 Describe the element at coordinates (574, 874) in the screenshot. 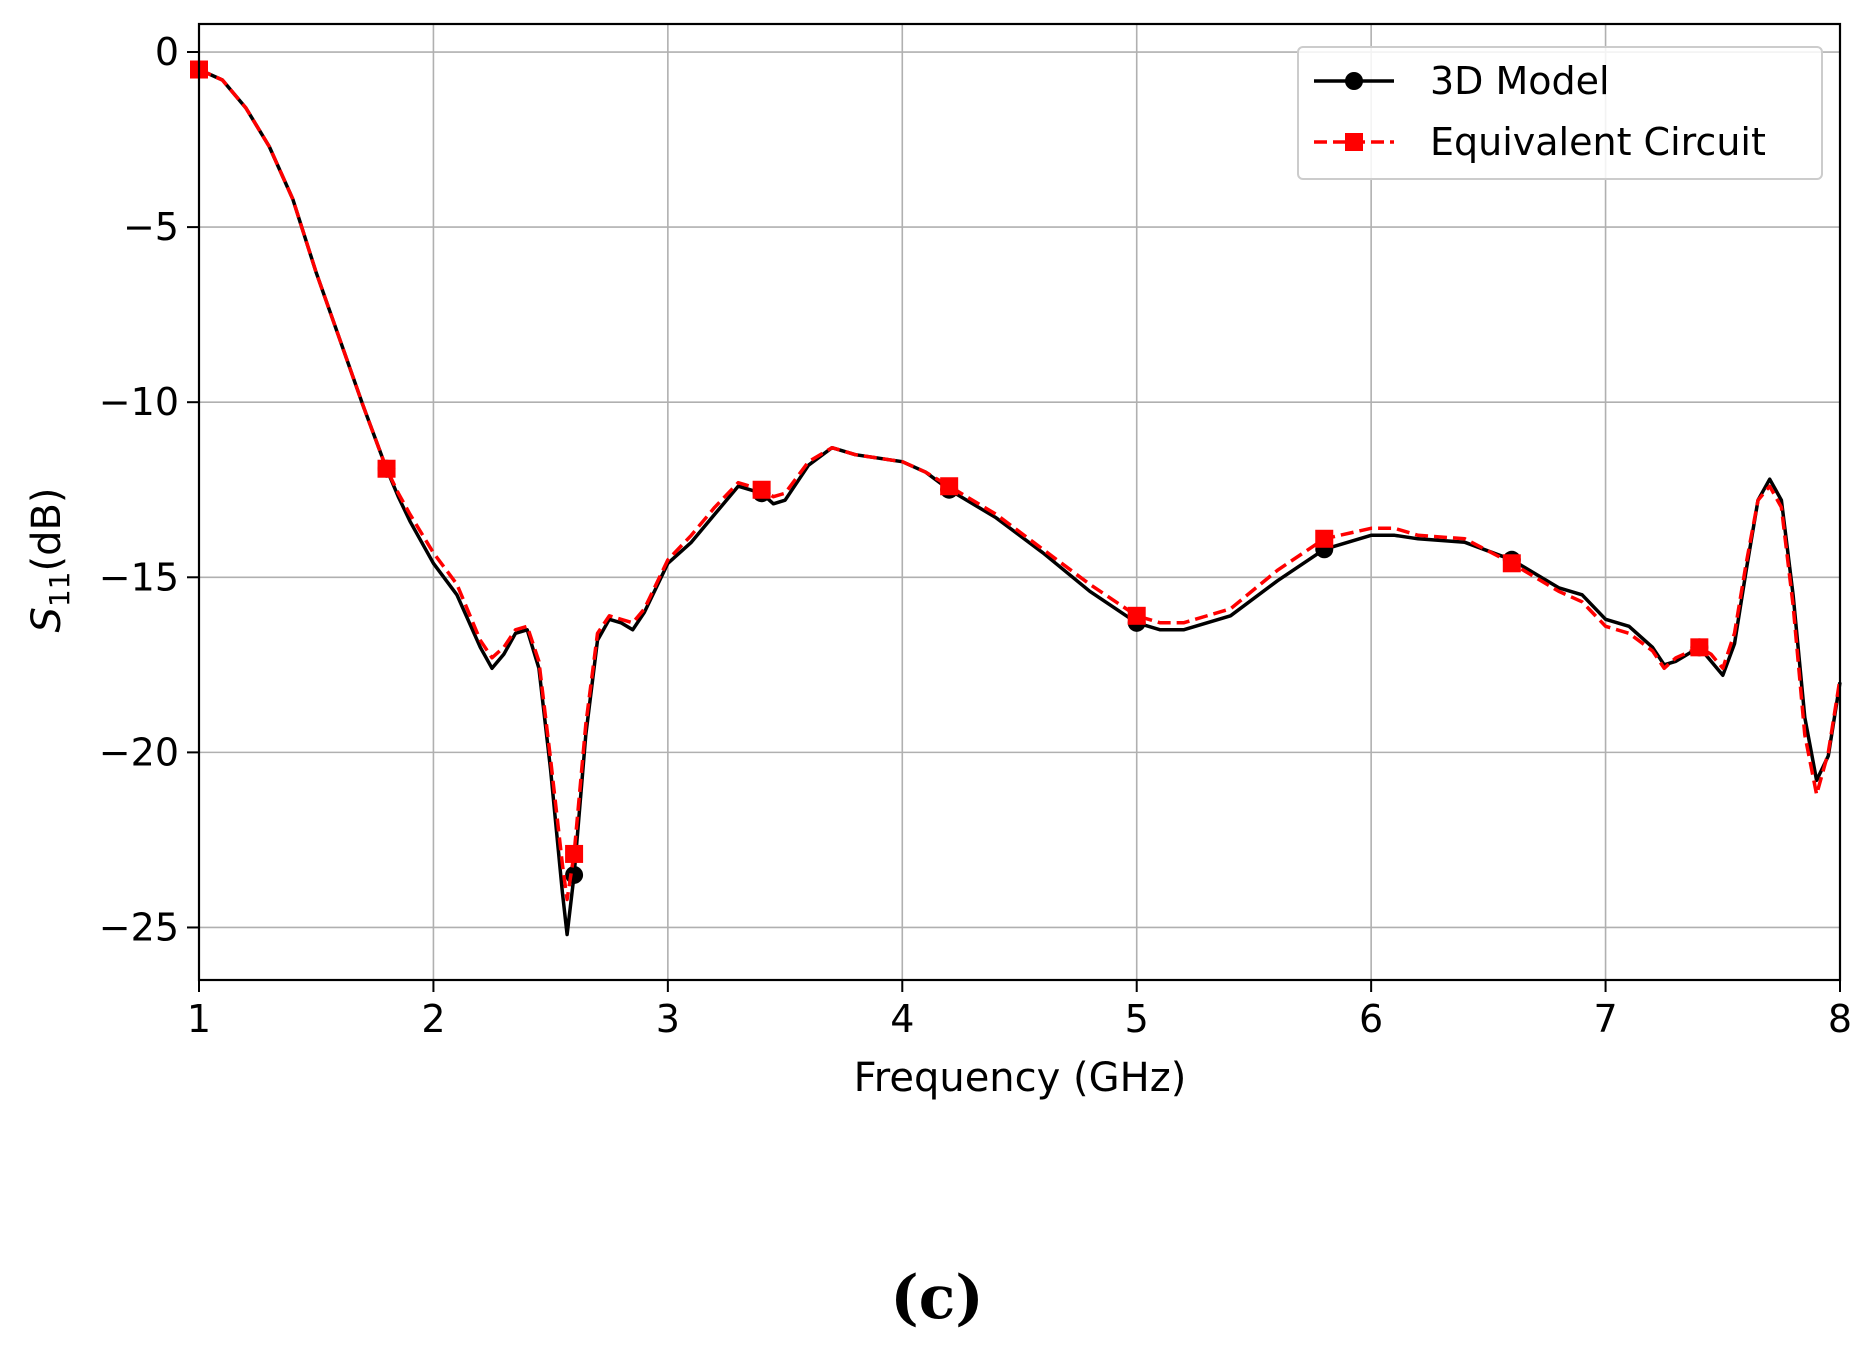

I see `data-point-3d-model` at that location.